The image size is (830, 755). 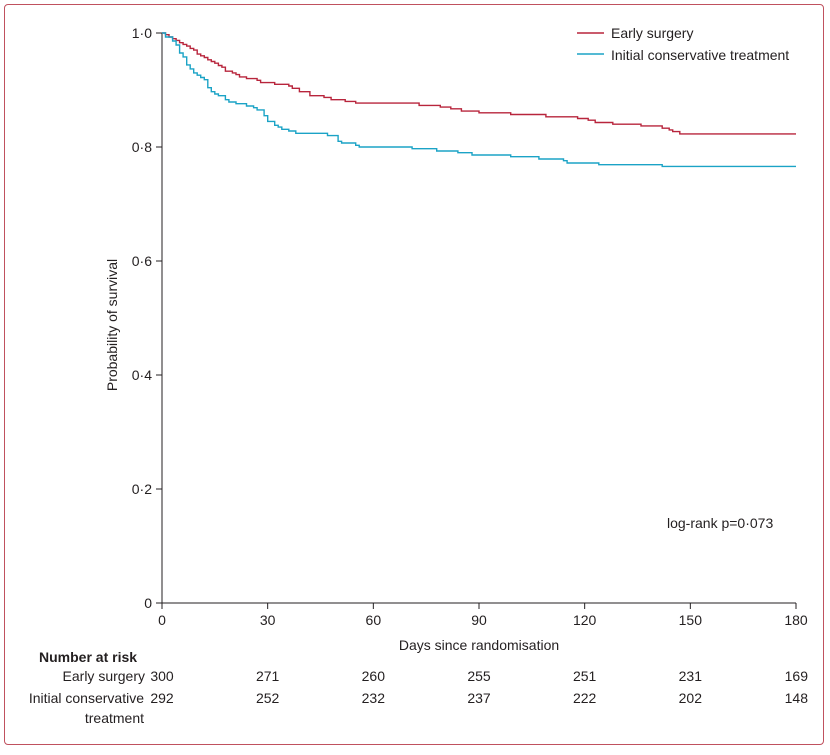 What do you see at coordinates (700, 55) in the screenshot?
I see `legend-label-conservative: Initial conservative treatment` at bounding box center [700, 55].